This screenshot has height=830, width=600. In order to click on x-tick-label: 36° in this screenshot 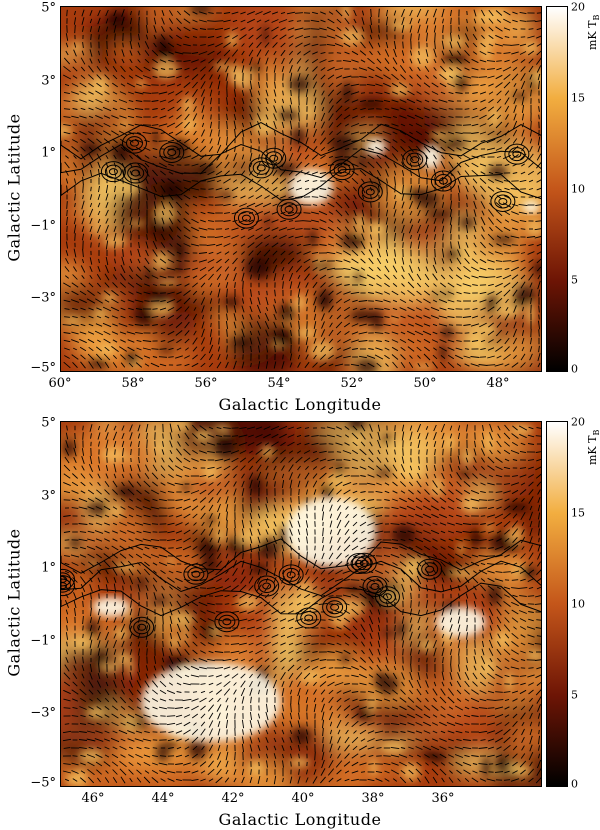, I will do `click(443, 798)`.